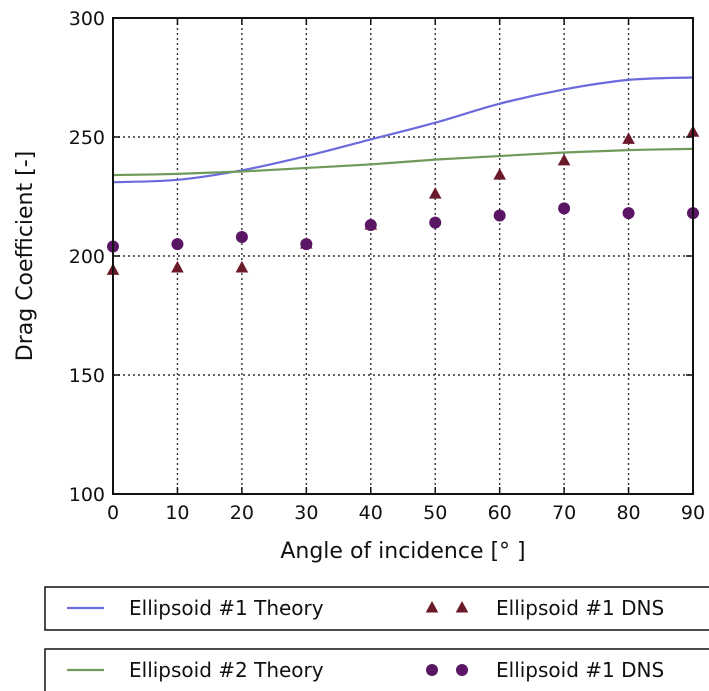 The image size is (709, 691). I want to click on x-tick-label: 10, so click(177, 513).